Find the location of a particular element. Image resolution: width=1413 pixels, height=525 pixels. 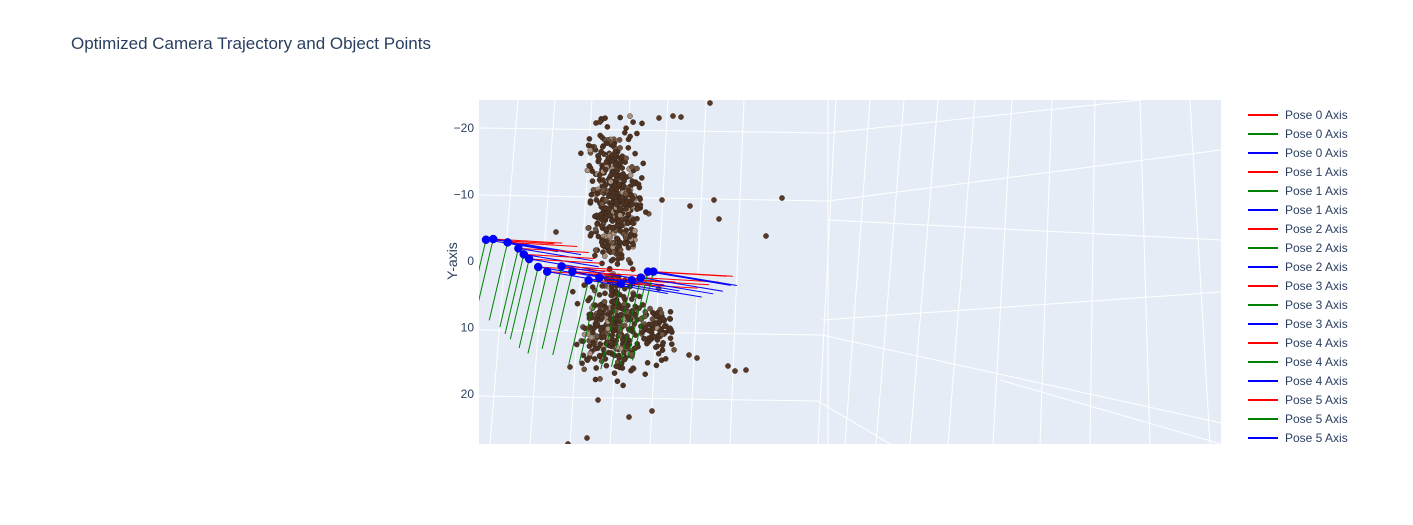

camera-positions is located at coordinates (569, 261).